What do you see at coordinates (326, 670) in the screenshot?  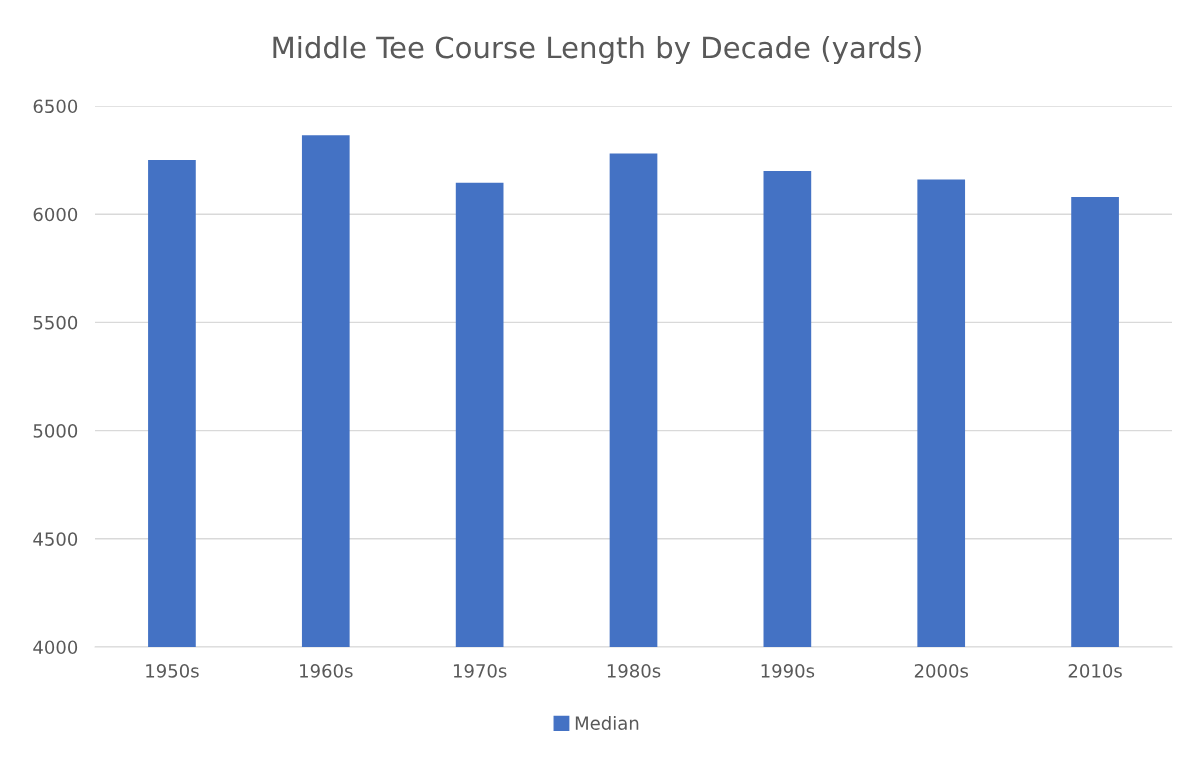 I see `x-tick-label: 1960s` at bounding box center [326, 670].